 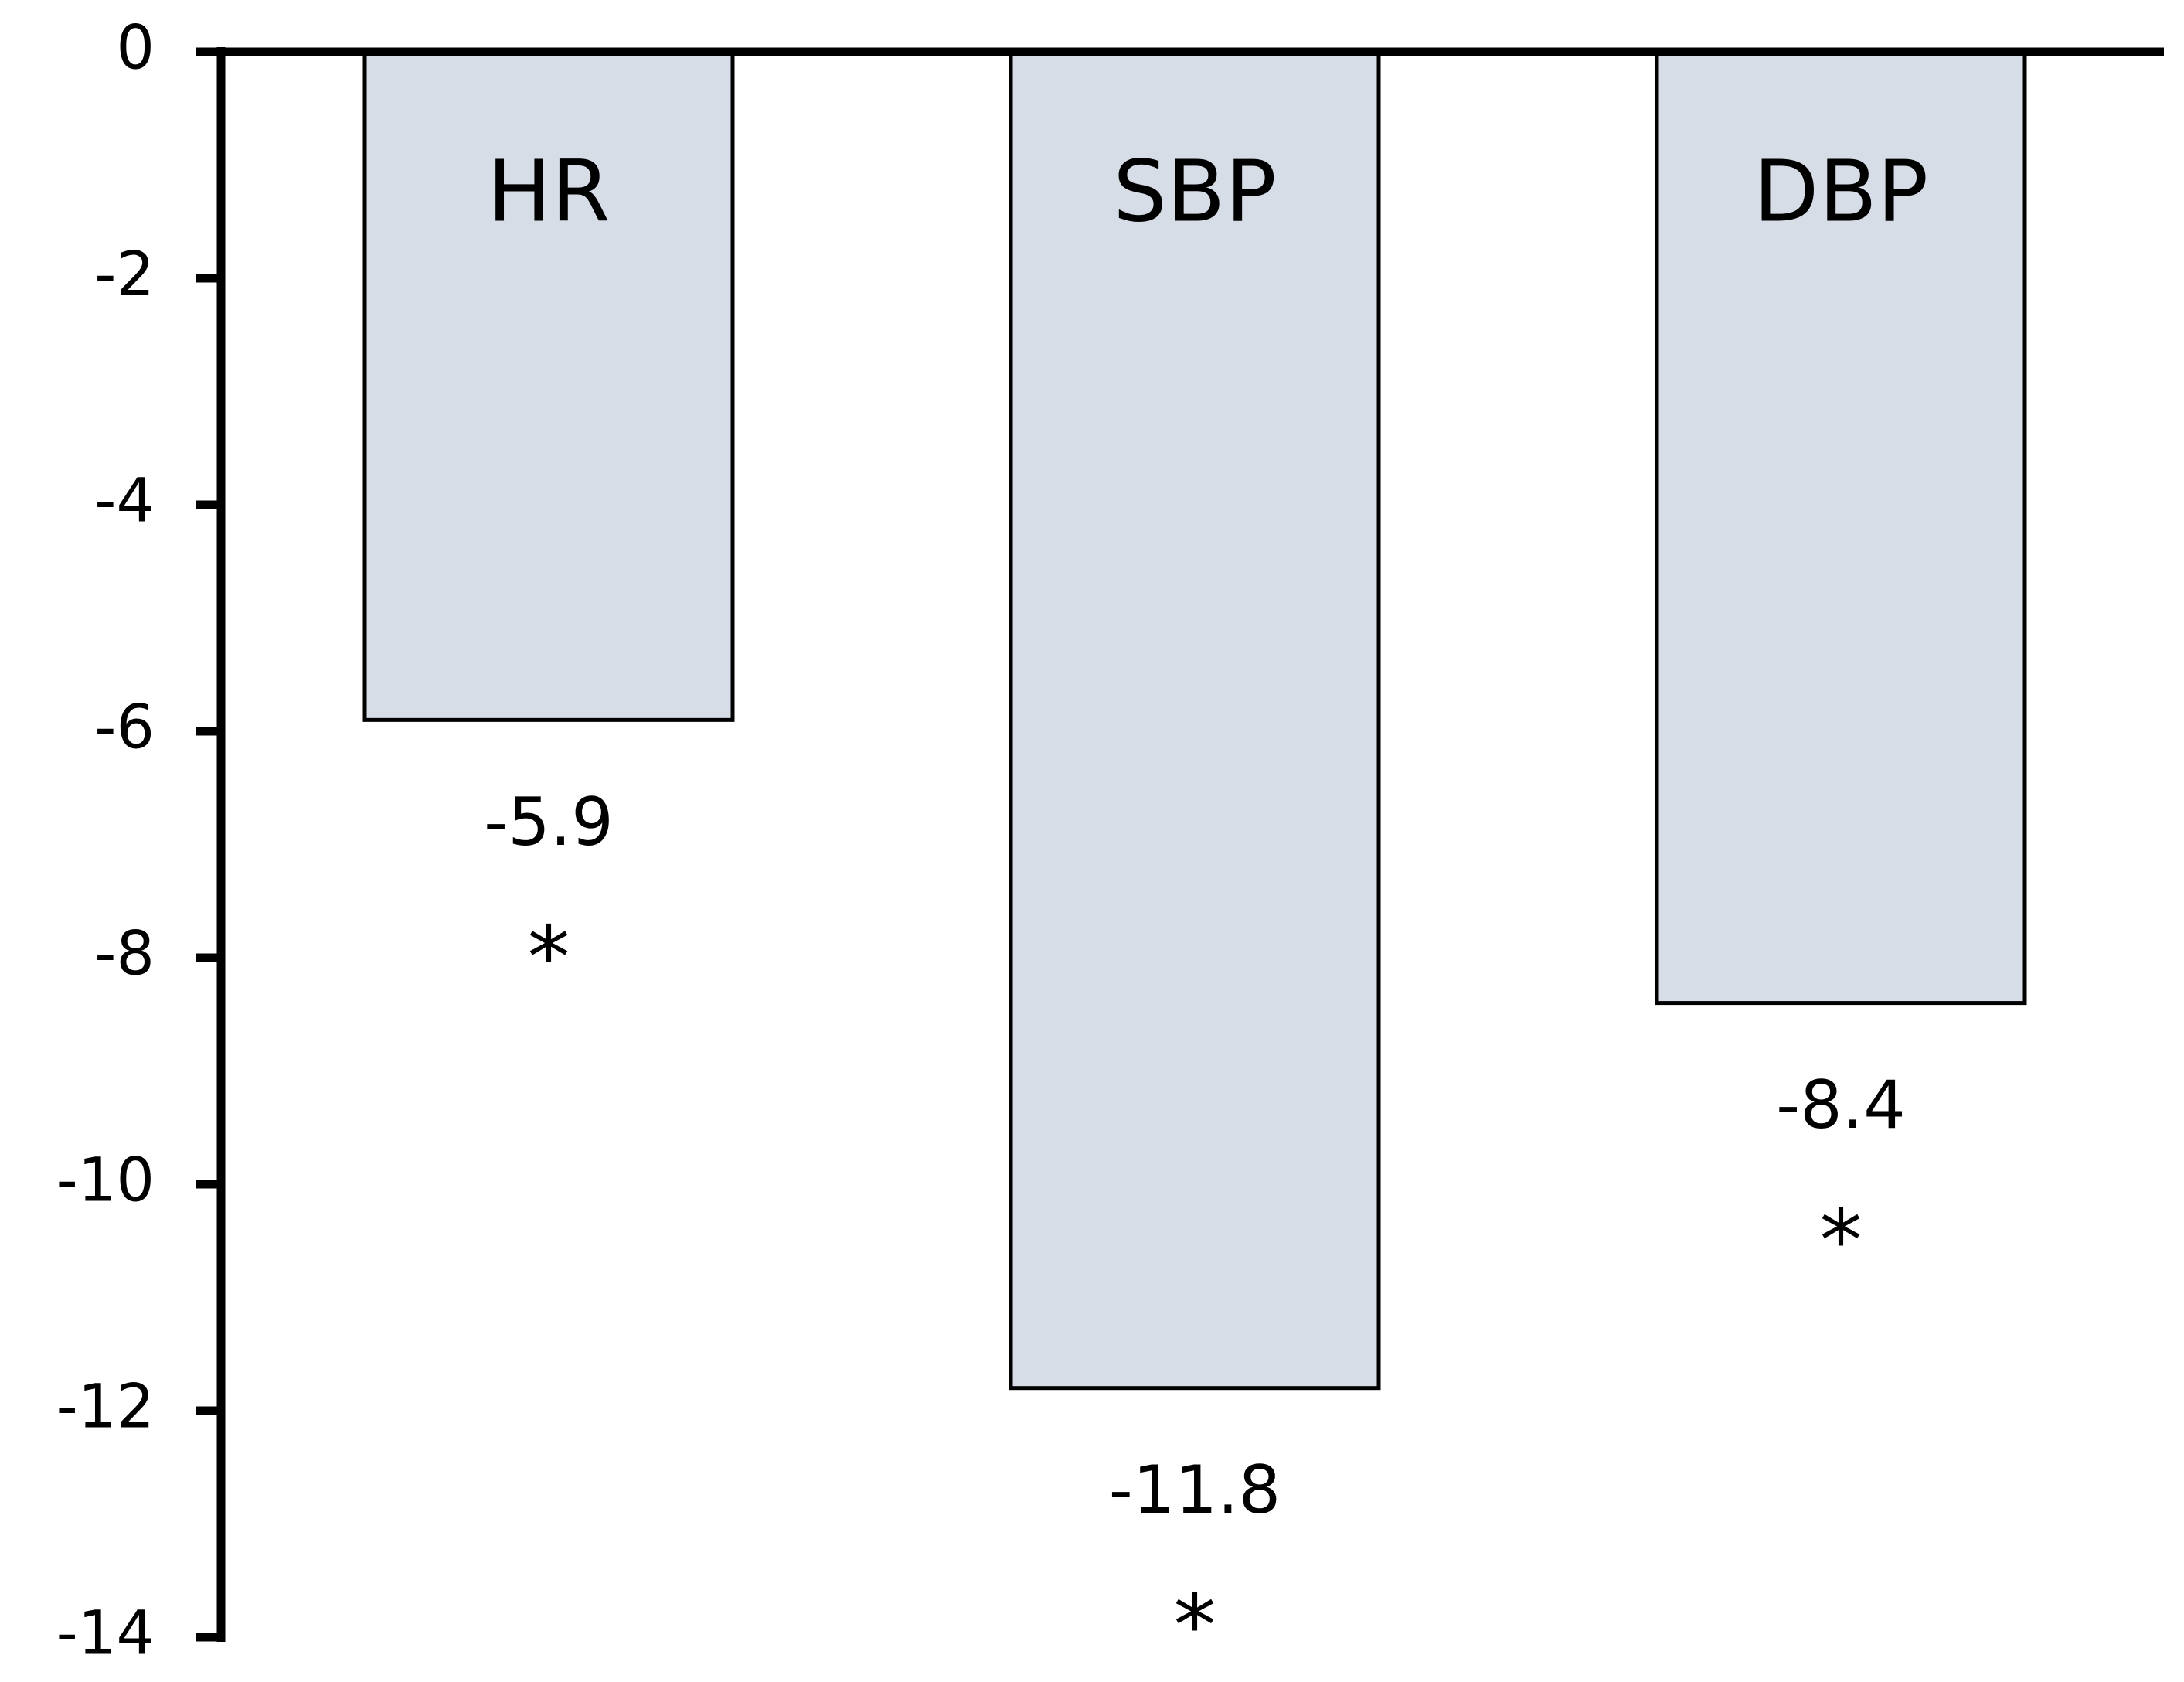 What do you see at coordinates (106, 1633) in the screenshot?
I see `y-tick-label: -14` at bounding box center [106, 1633].